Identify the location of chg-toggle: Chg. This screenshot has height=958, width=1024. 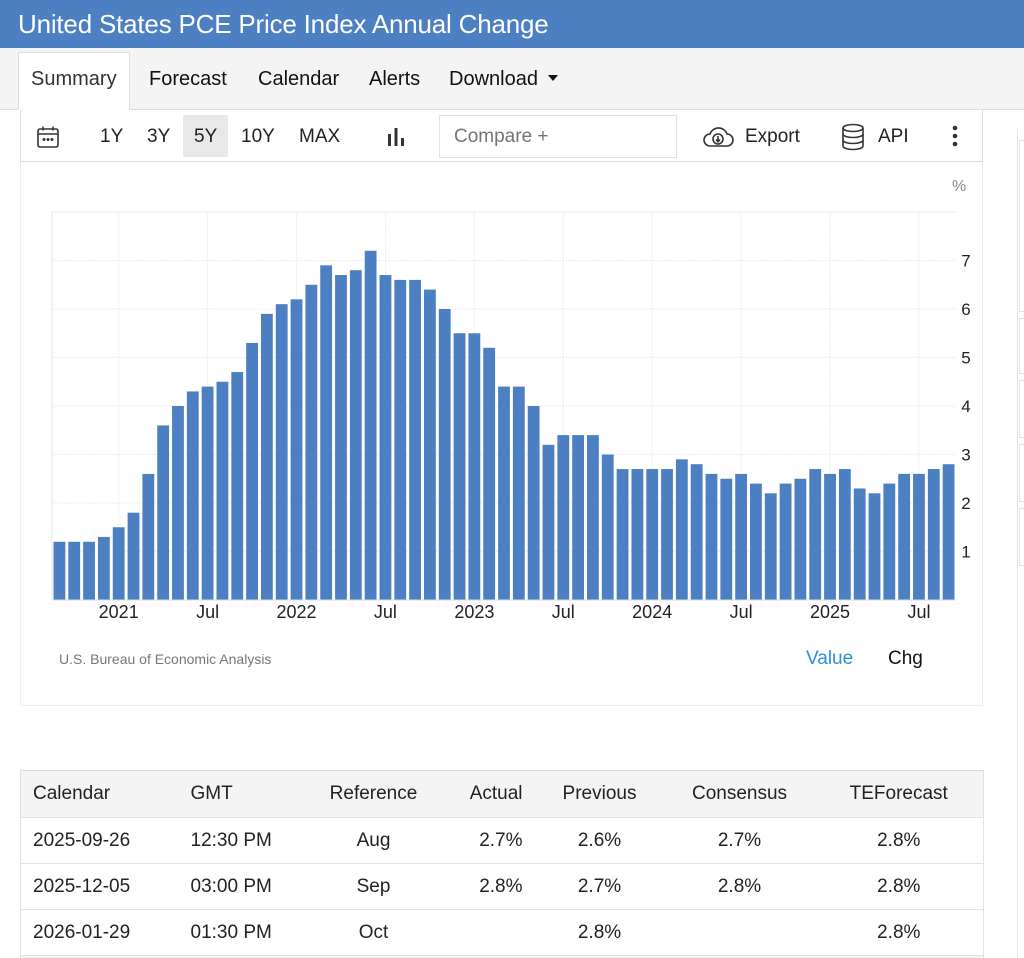
(905, 658).